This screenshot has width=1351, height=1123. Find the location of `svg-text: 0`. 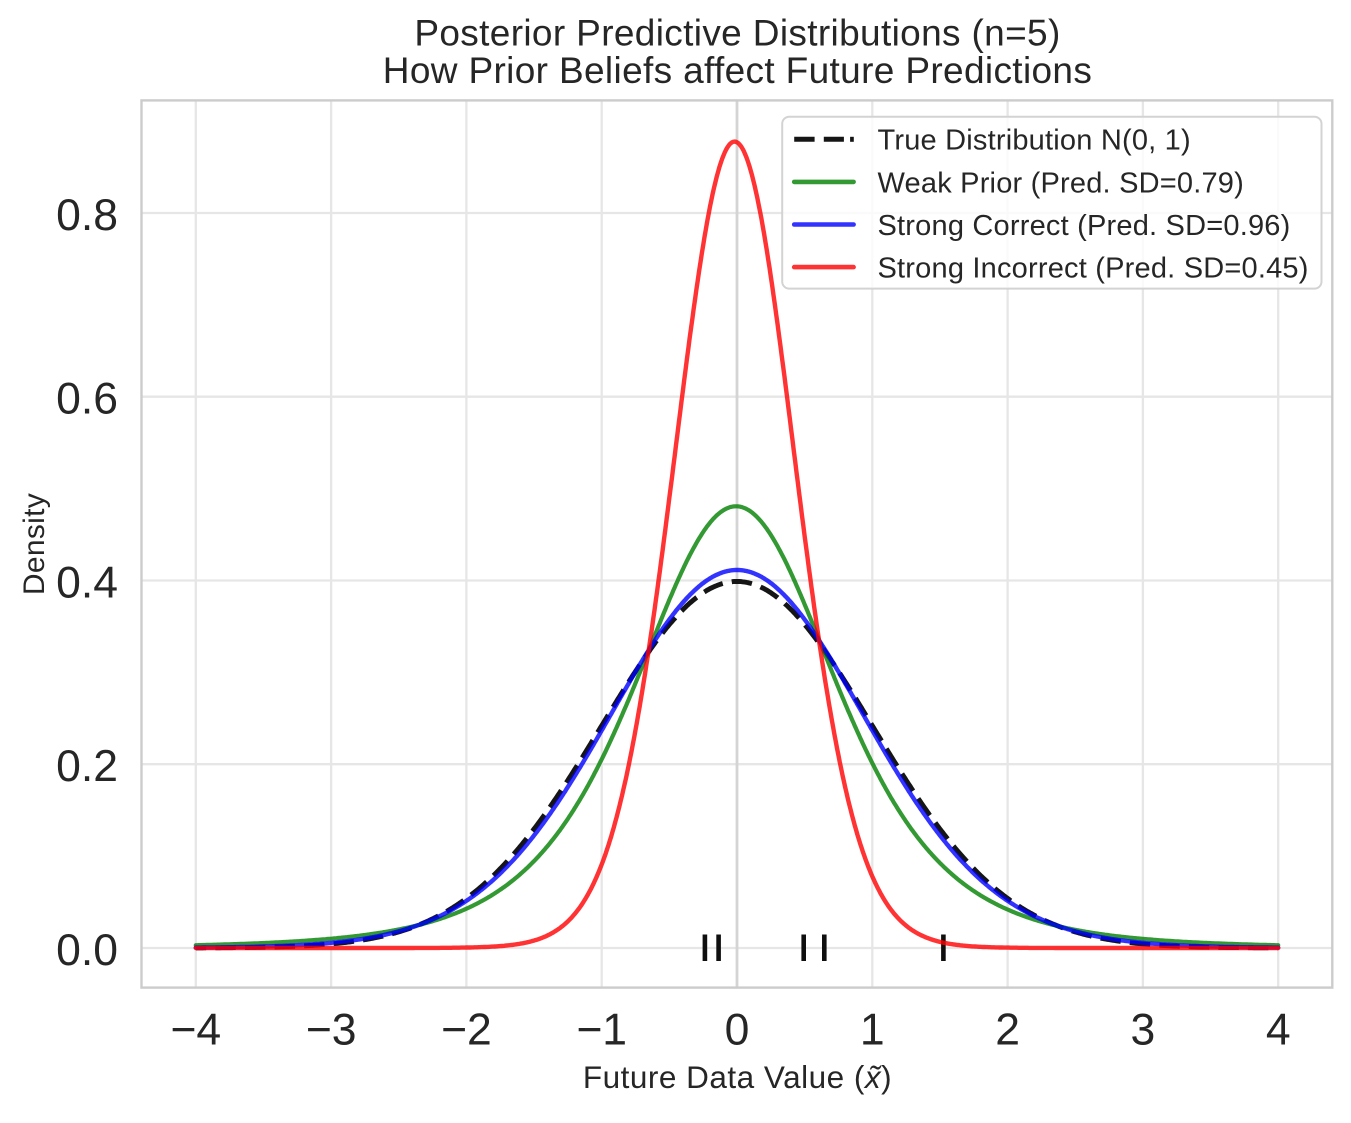

svg-text: 0 is located at coordinates (737, 1030).